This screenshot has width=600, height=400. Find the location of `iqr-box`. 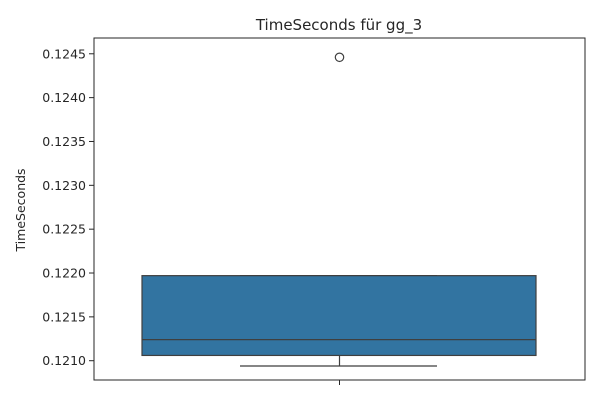

iqr-box is located at coordinates (339, 316).